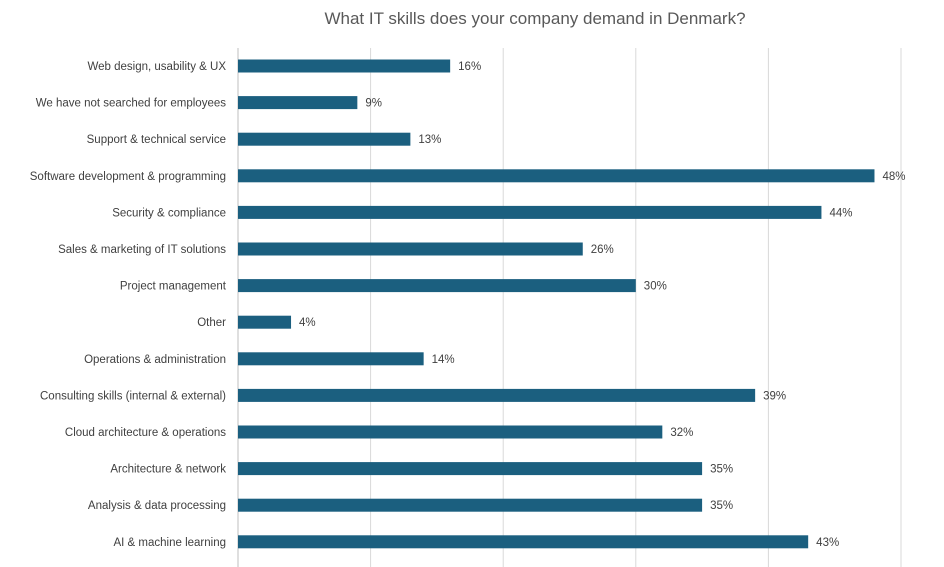  Describe the element at coordinates (373, 104) in the screenshot. I see `data-label: 9%` at that location.